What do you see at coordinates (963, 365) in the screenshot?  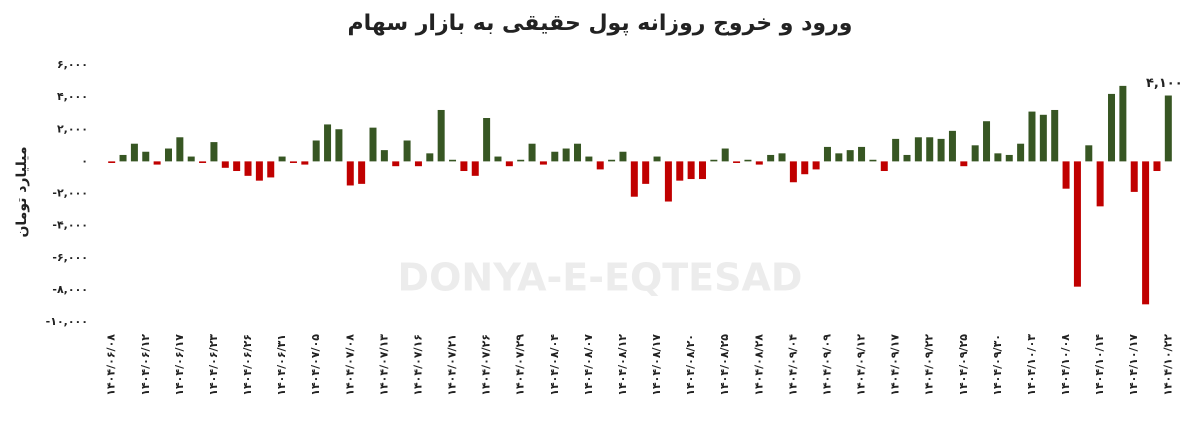 I see `x-tick-label: ۱۴۰۴/۰۹/۲۵` at bounding box center [963, 365].